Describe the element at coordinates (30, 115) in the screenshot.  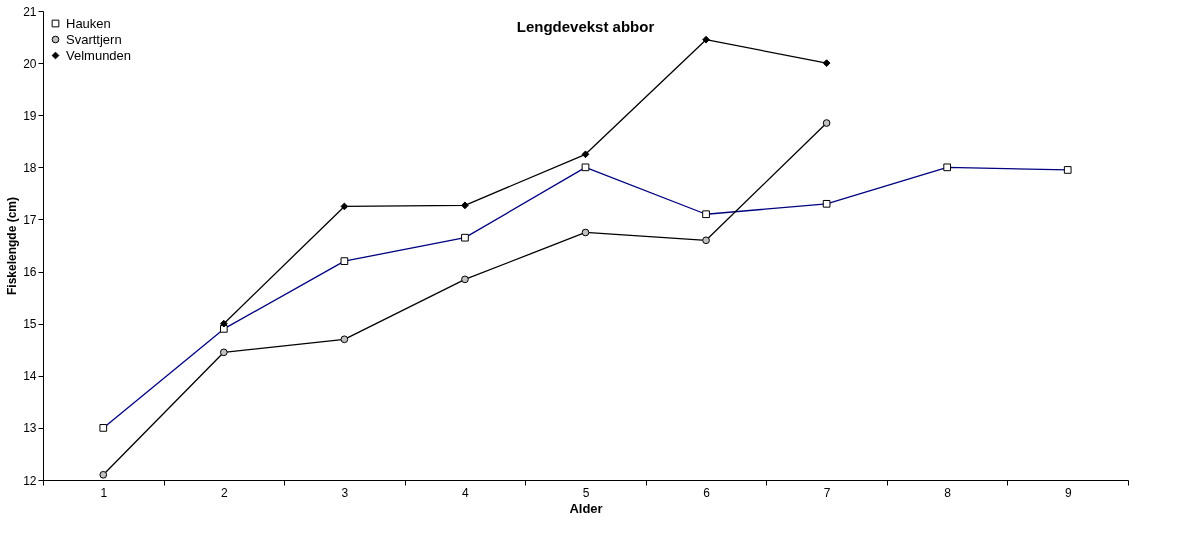
I see `y-tick-label: 19` at that location.